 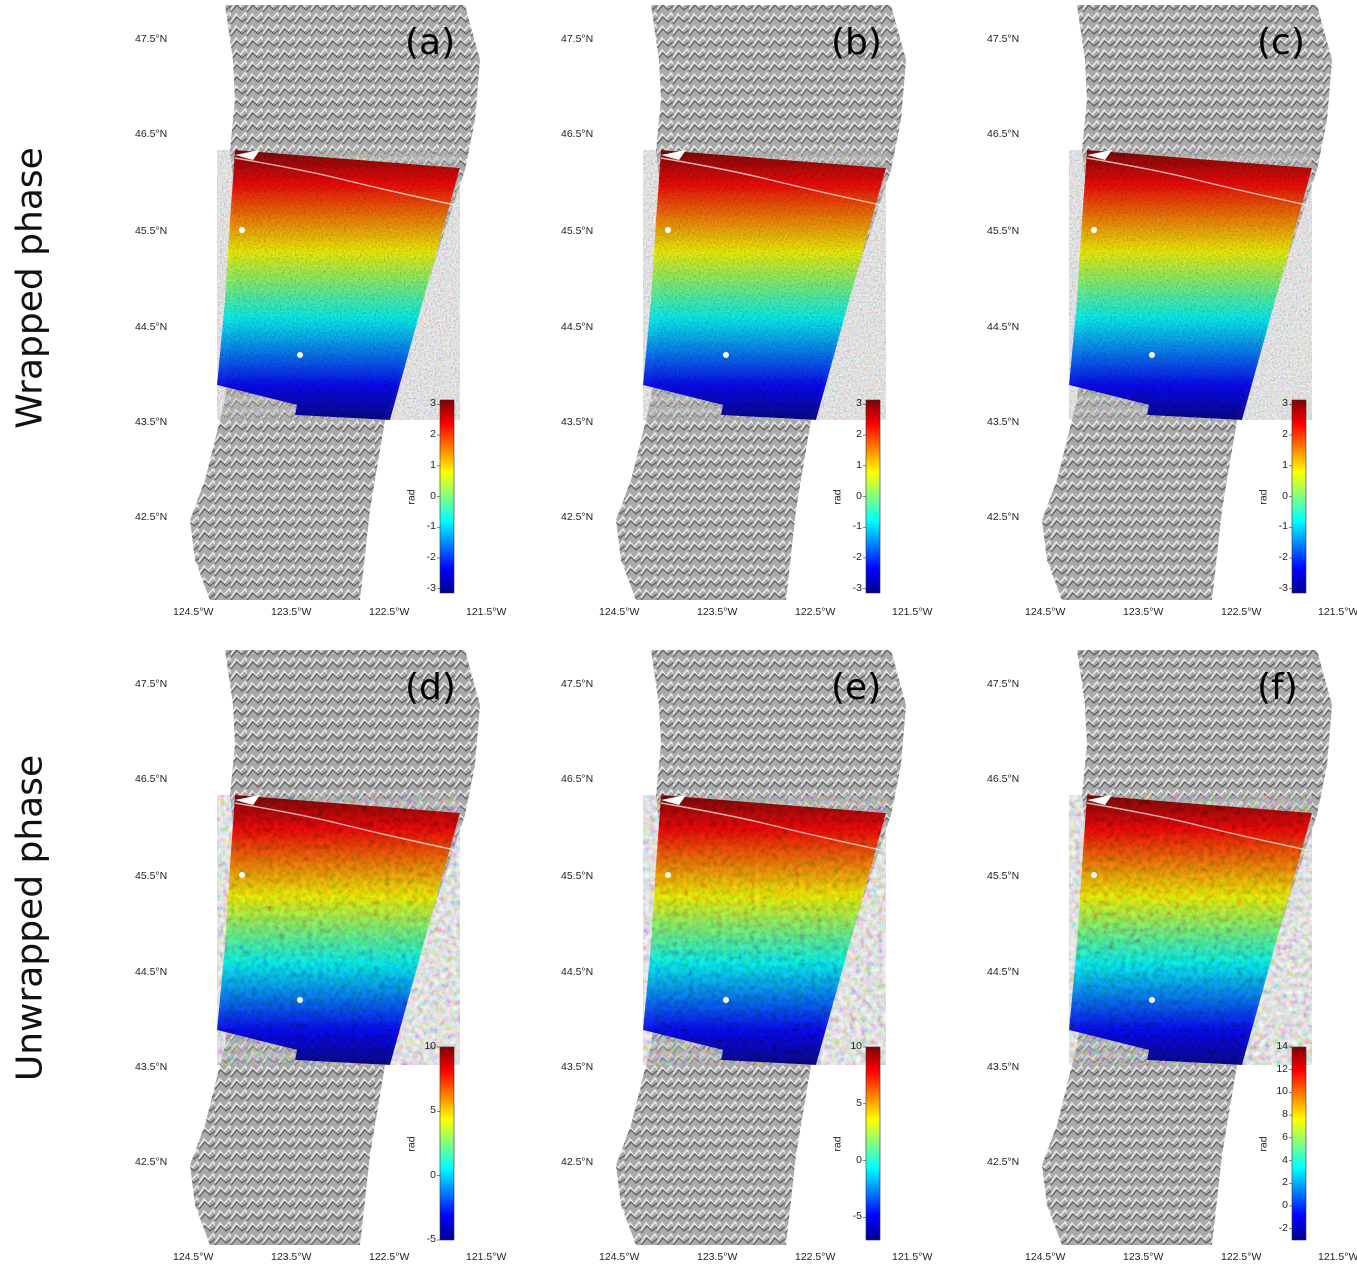 I want to click on colorbar-tick-label: 4, so click(x=1285, y=1159).